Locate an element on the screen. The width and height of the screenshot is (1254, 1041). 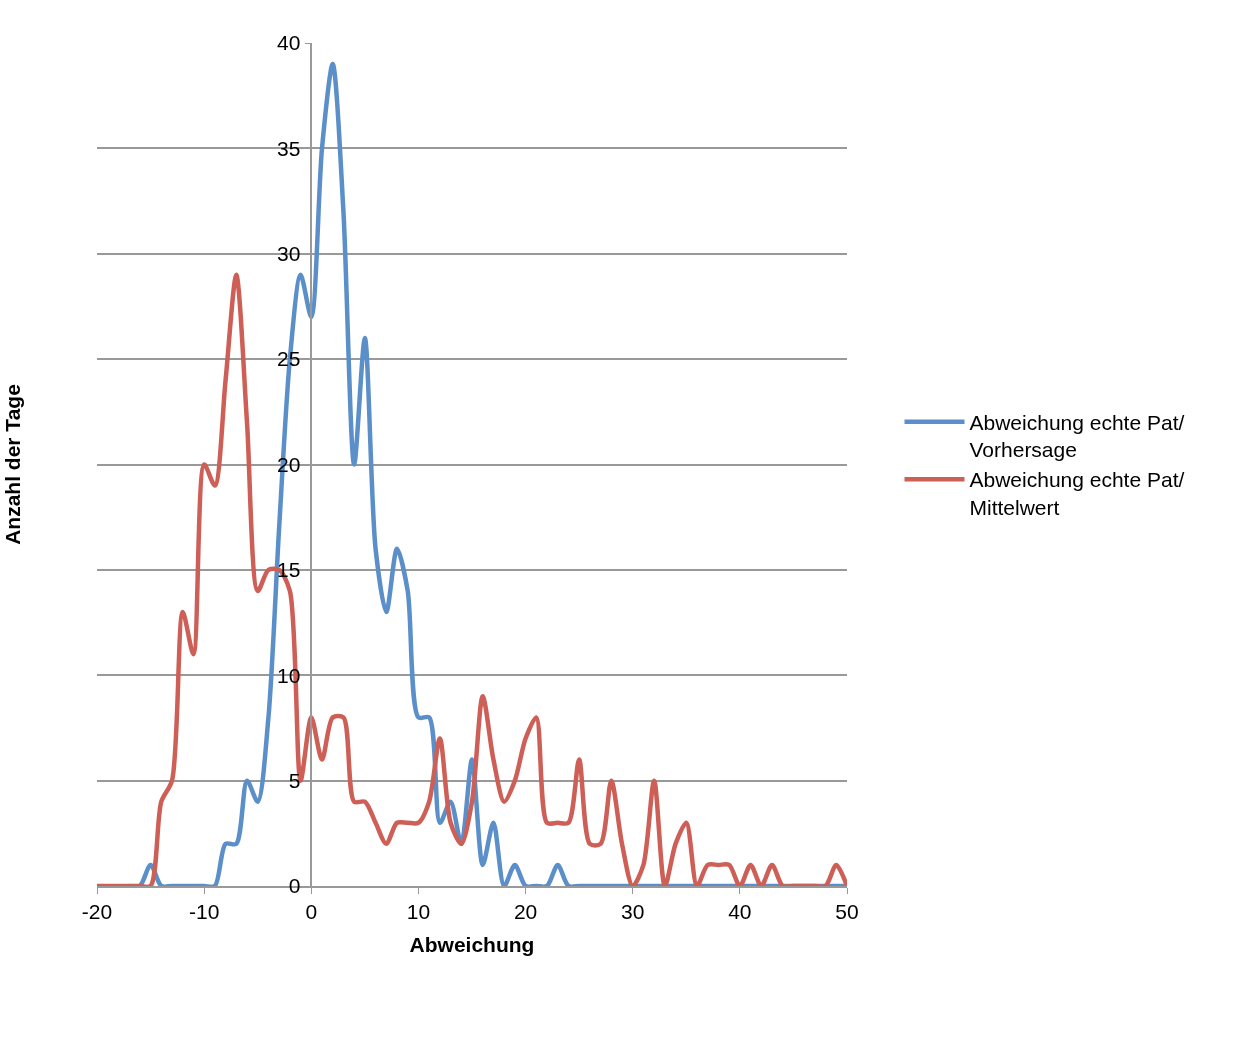
x-axis-title: Abweichung is located at coordinates (472, 944).